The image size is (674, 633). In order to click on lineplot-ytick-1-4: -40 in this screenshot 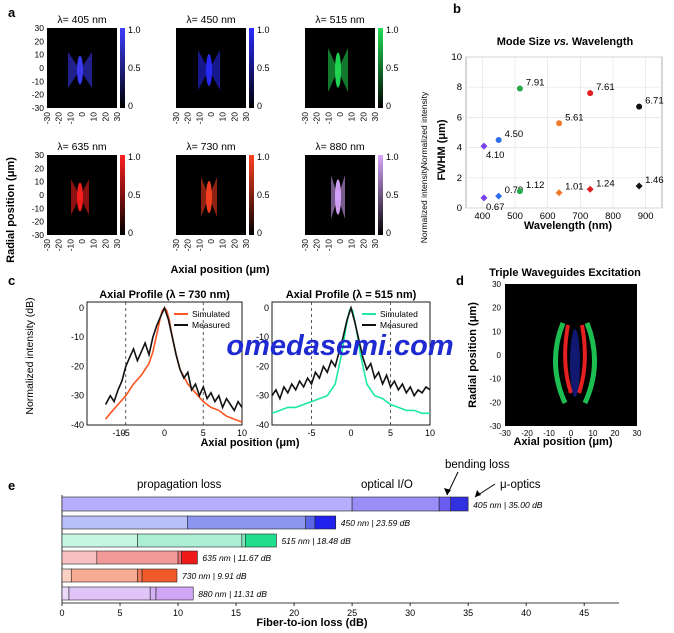, I will do `click(262, 425)`.